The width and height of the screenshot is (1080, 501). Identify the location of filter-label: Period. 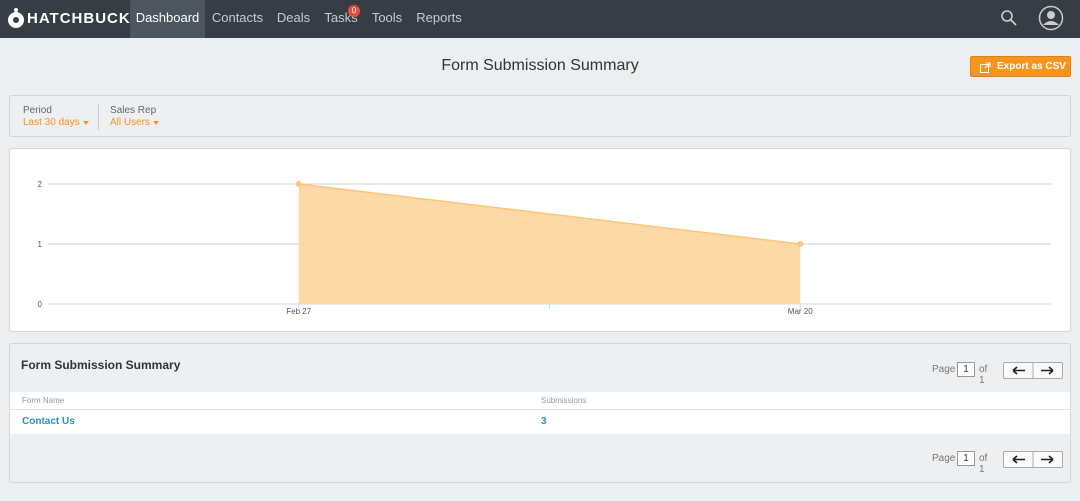
(37, 110).